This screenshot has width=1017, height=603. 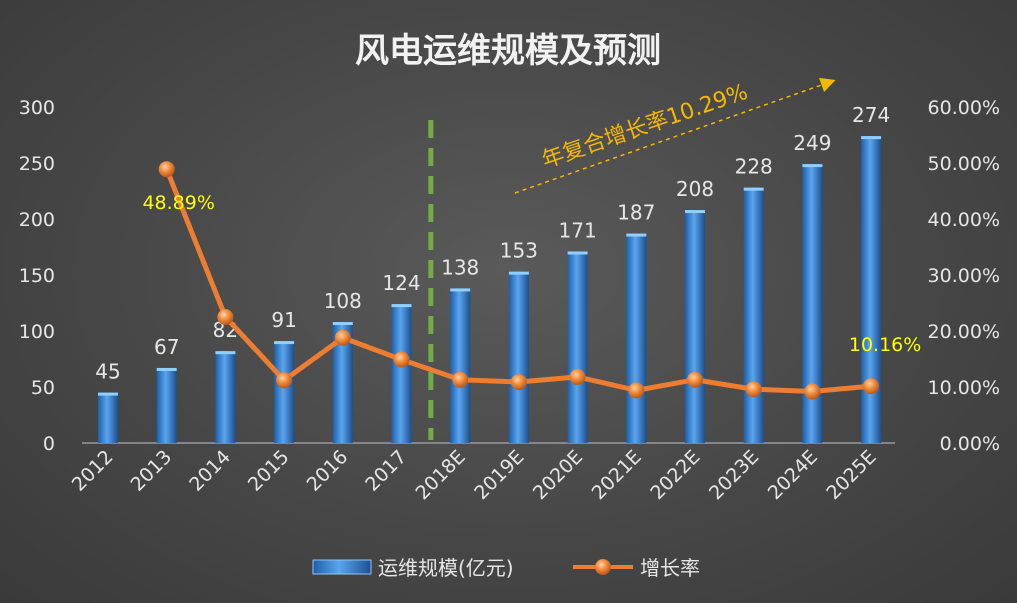 What do you see at coordinates (283, 320) in the screenshot?
I see `bar-value-label: 91` at bounding box center [283, 320].